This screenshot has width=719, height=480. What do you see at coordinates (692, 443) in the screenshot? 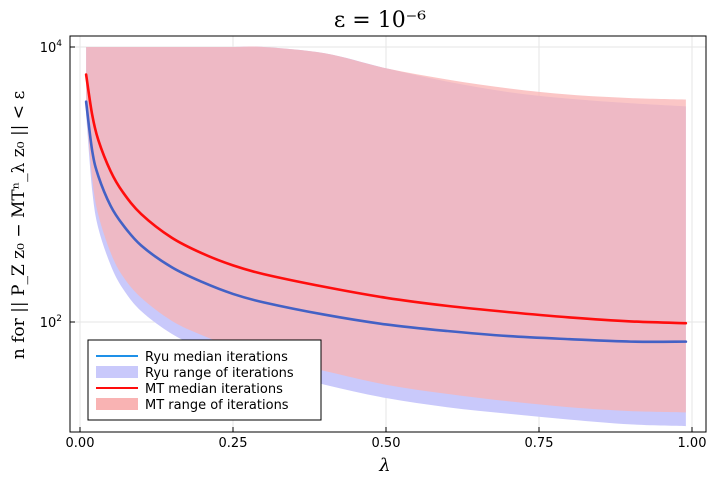
I see `x-tick-label: 1.00` at bounding box center [692, 443].